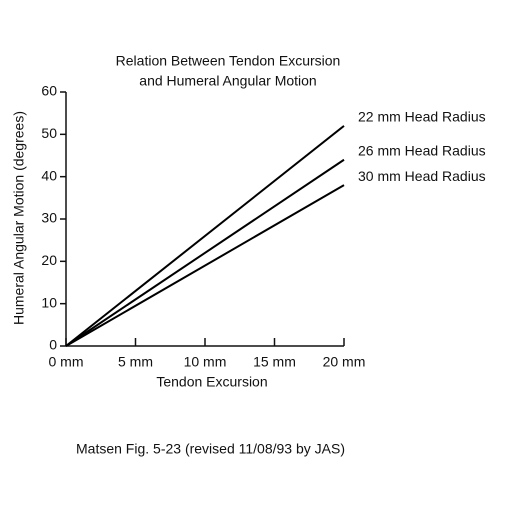 Image resolution: width=512 pixels, height=512 pixels. Describe the element at coordinates (274, 362) in the screenshot. I see `x-tick-label: 15 mm` at that location.